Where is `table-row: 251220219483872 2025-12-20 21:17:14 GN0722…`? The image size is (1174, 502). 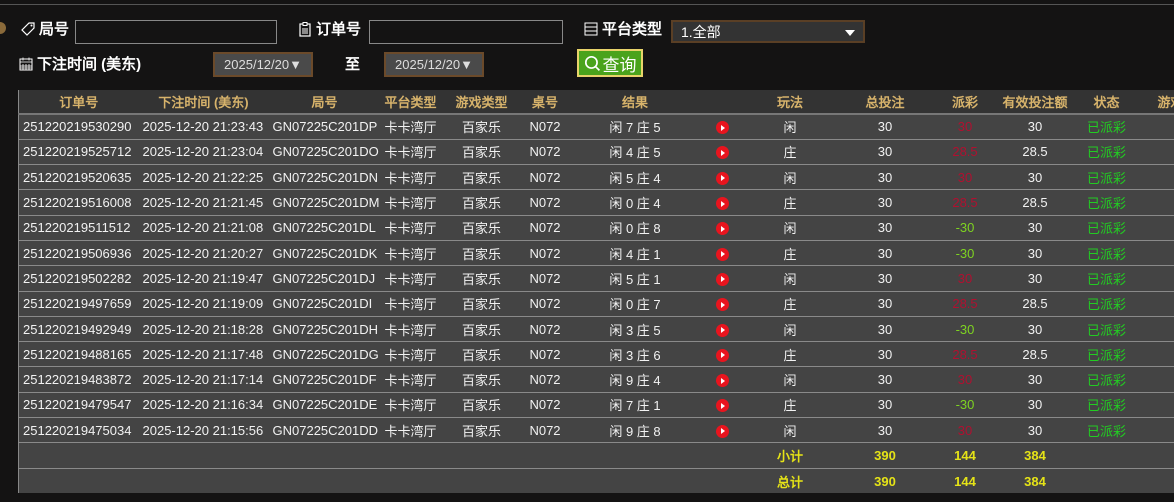
table-row: 251220219483872 2025-12-20 21:17:14 GN0722… is located at coordinates (596, 379).